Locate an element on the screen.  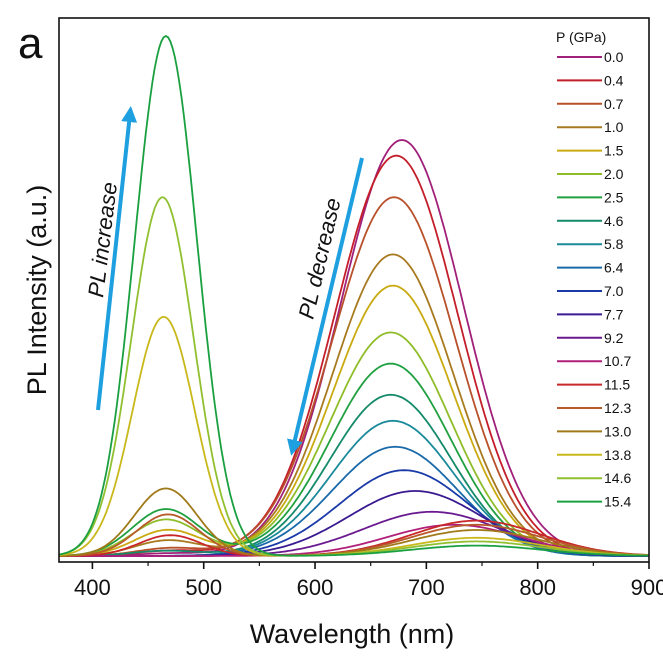
legend-label-13: 10.7 is located at coordinates (617, 361).